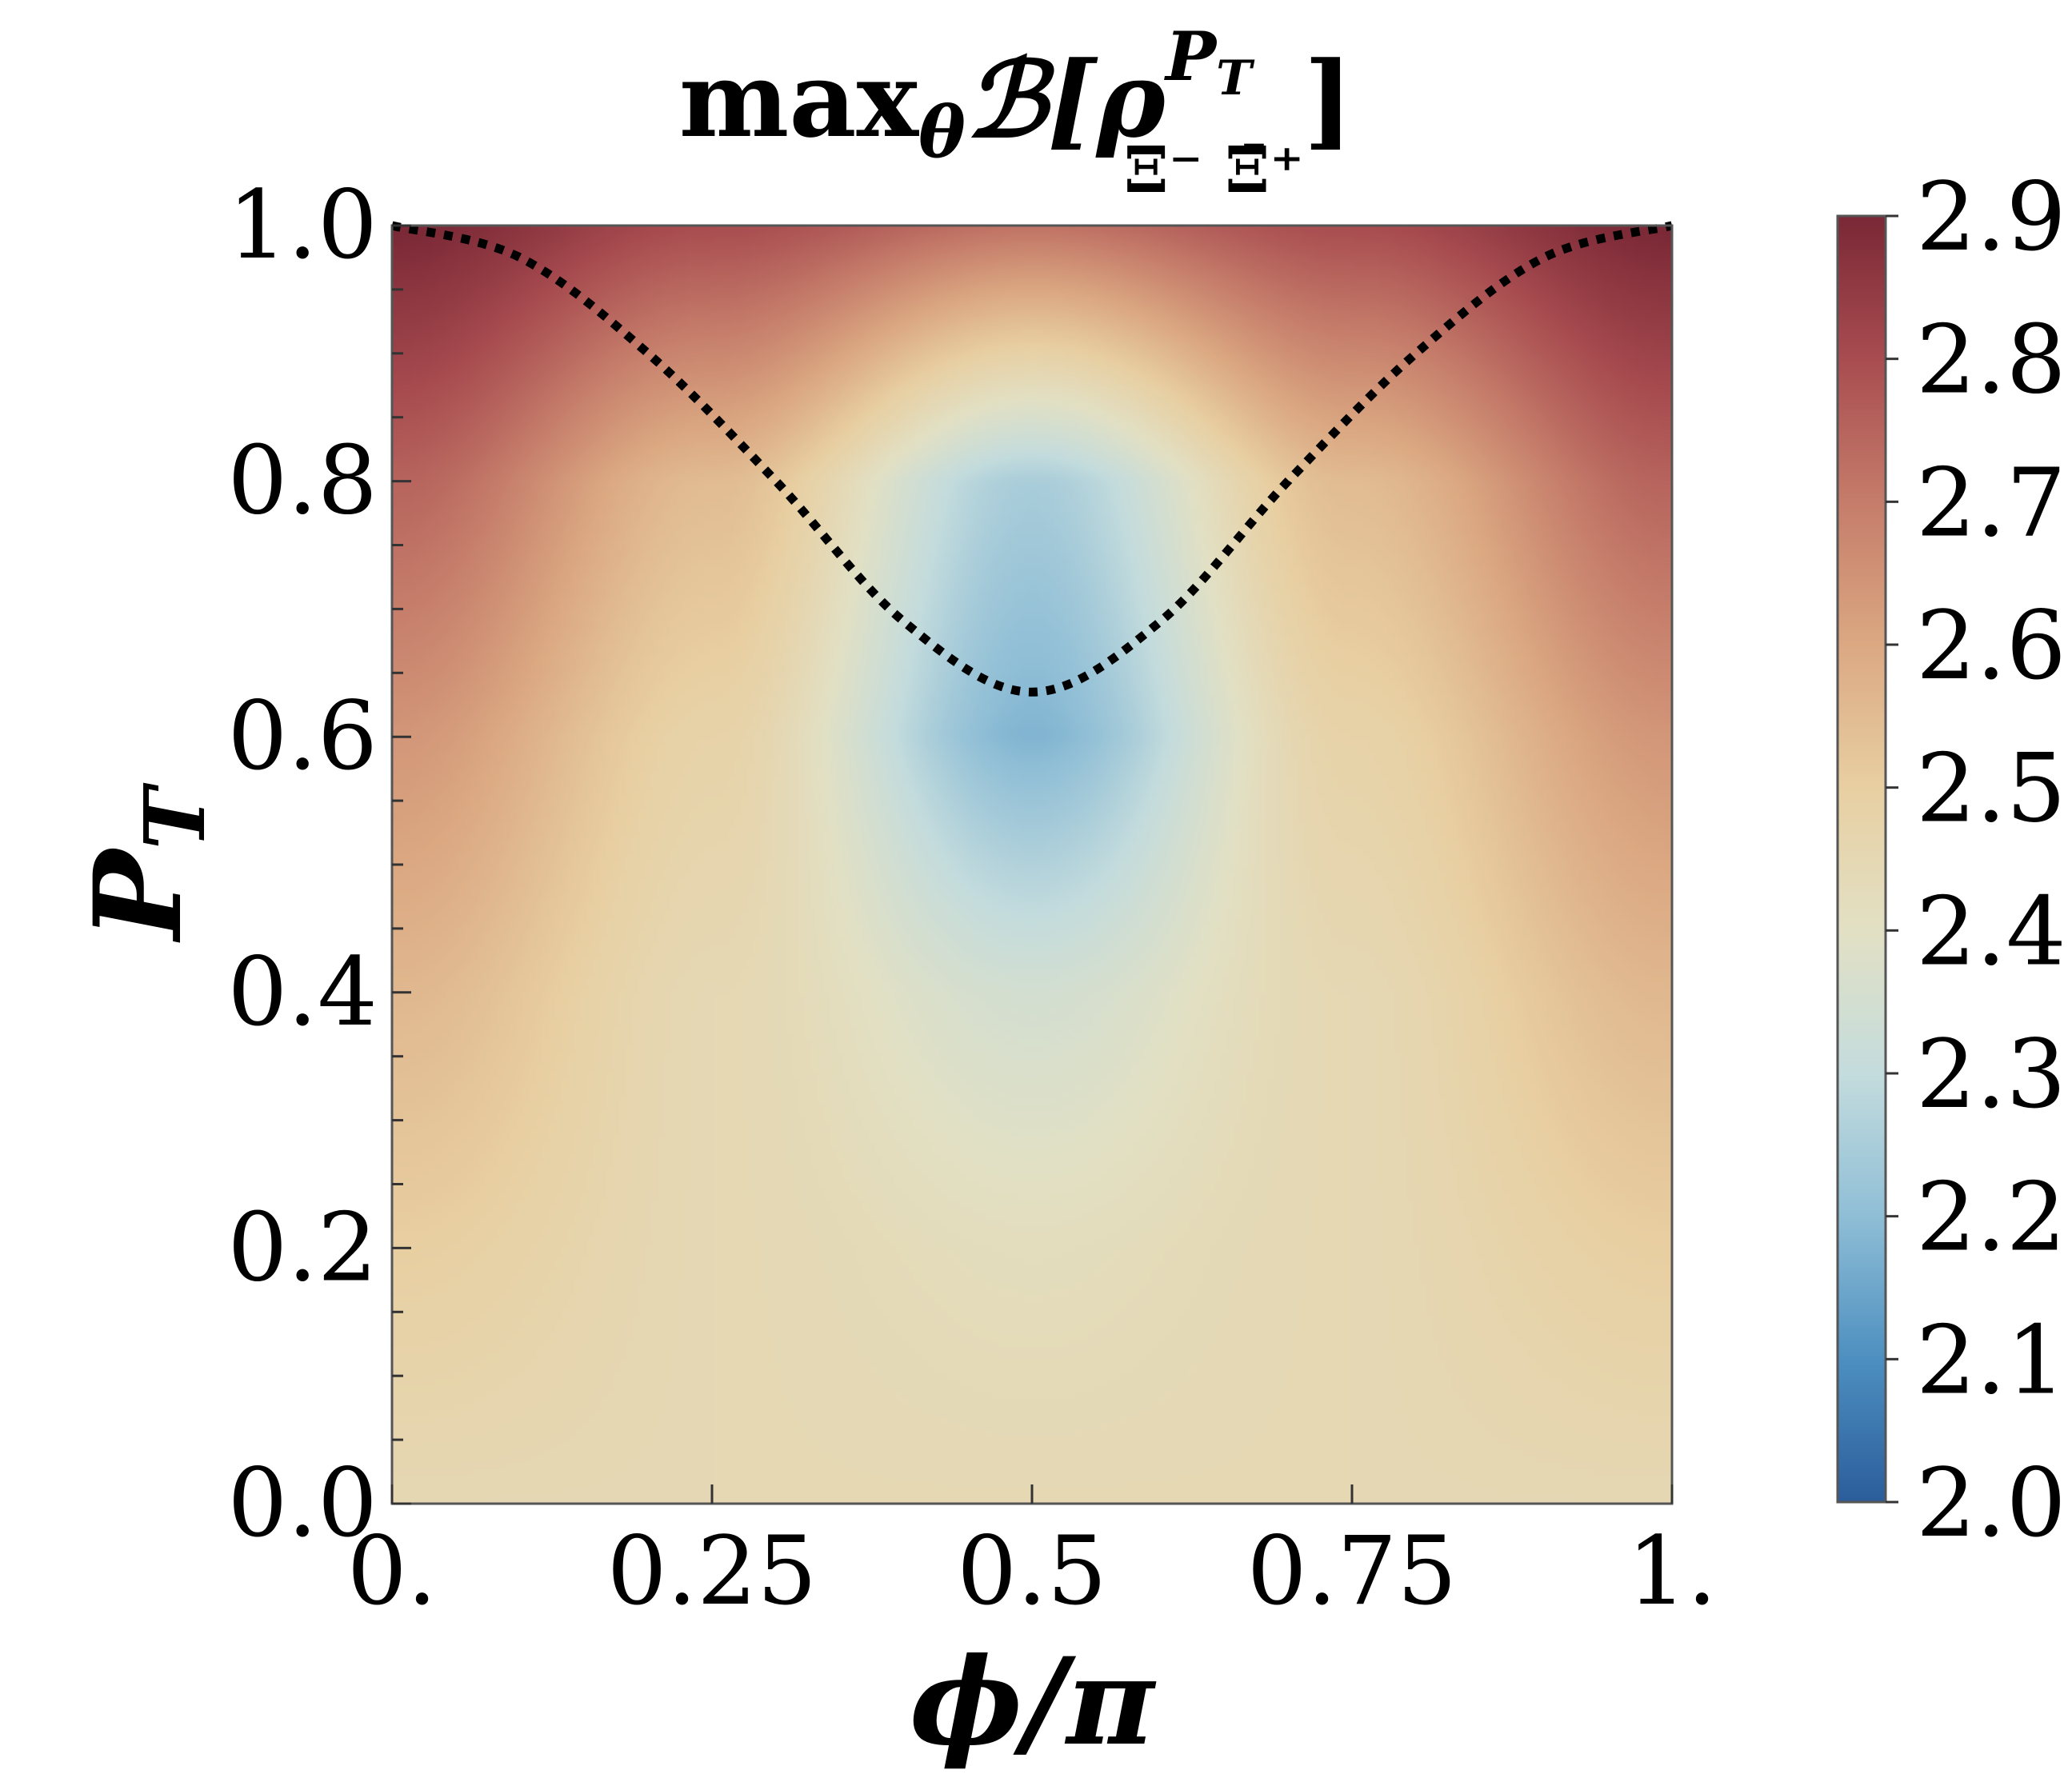 This screenshot has height=1778, width=2072. Describe the element at coordinates (319, 864) in the screenshot. I see `y-axis-ticks: 0.0 0.2 0.4 0.6 0.8 1.0` at that location.